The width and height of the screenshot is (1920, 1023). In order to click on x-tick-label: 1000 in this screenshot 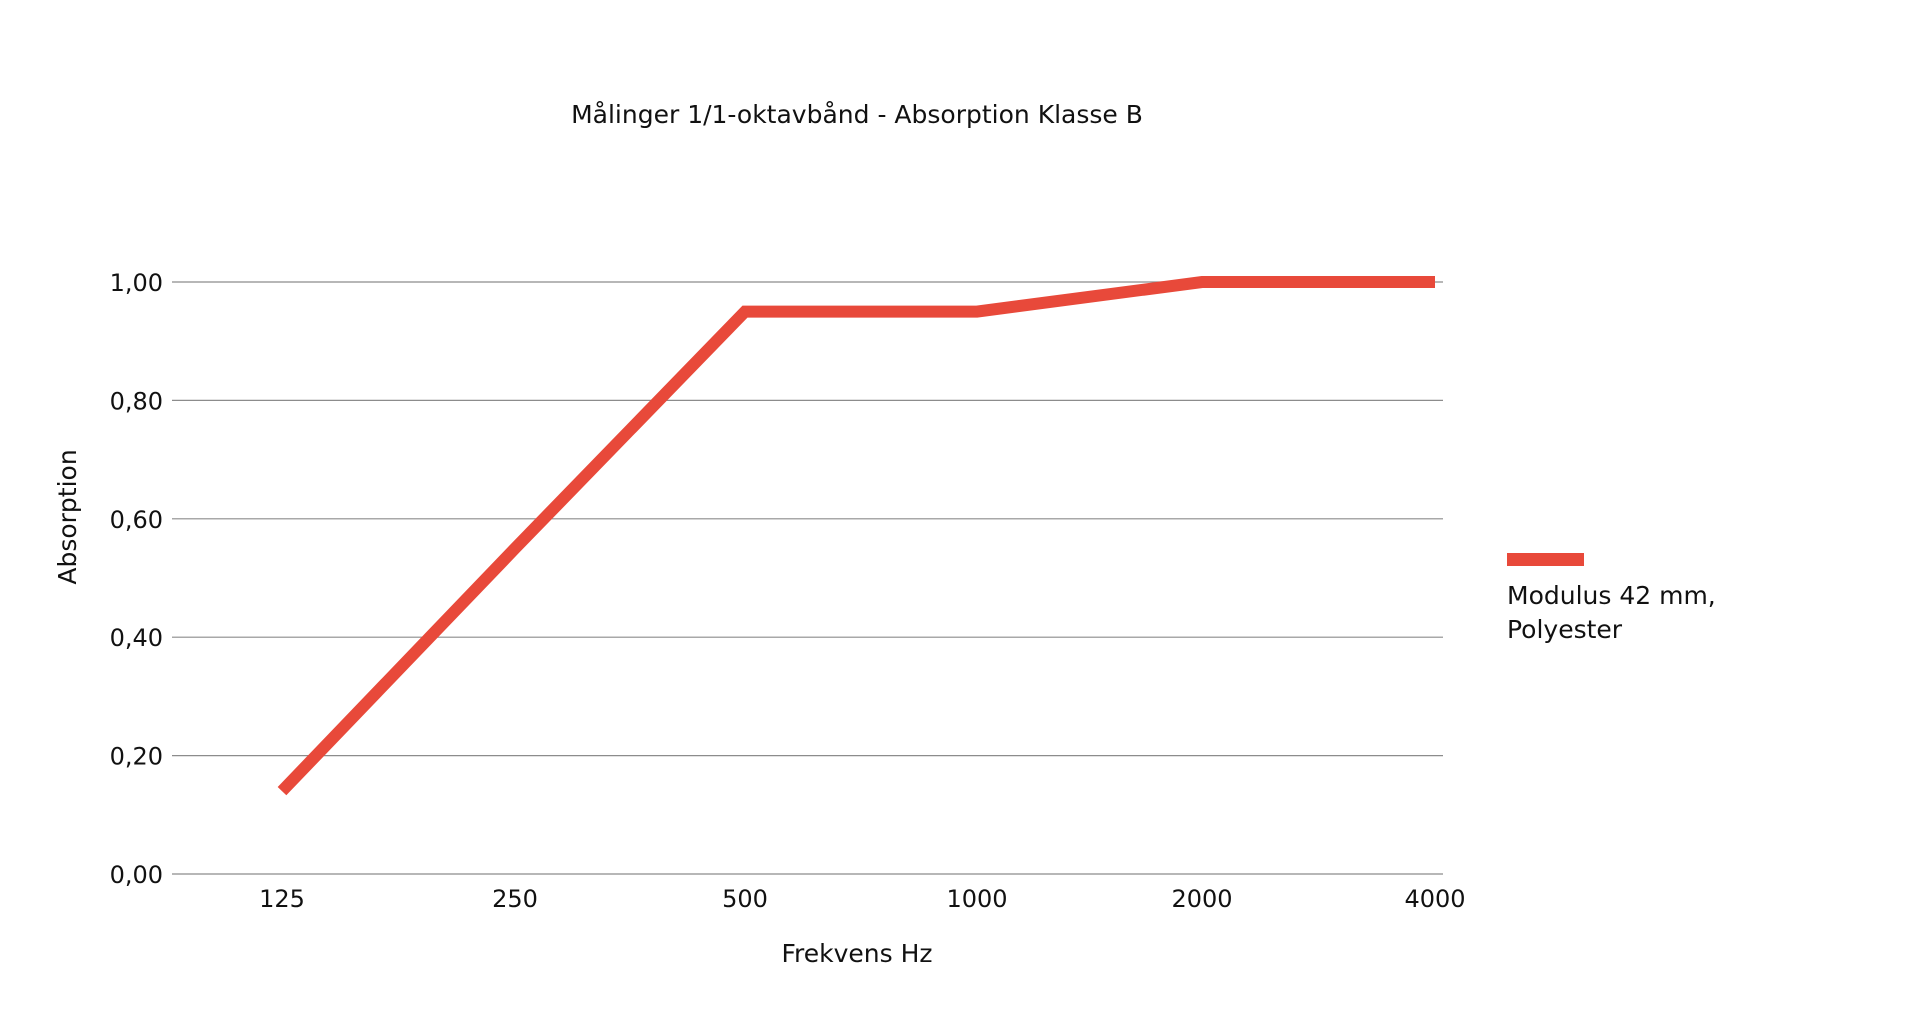, I will do `click(976, 899)`.